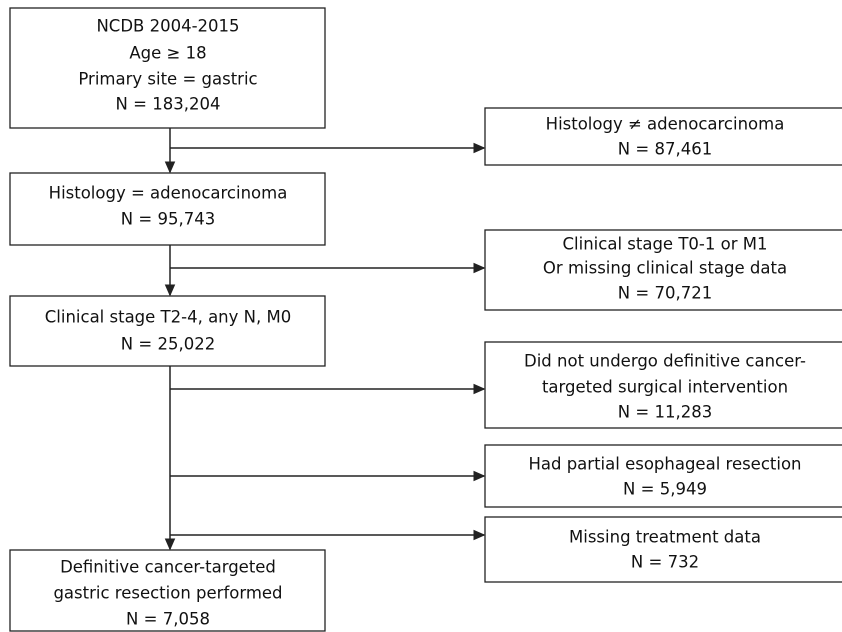 This screenshot has width=842, height=632. What do you see at coordinates (665, 124) in the screenshot?
I see `box-text: Histology ≠ adenocarcinoma` at bounding box center [665, 124].